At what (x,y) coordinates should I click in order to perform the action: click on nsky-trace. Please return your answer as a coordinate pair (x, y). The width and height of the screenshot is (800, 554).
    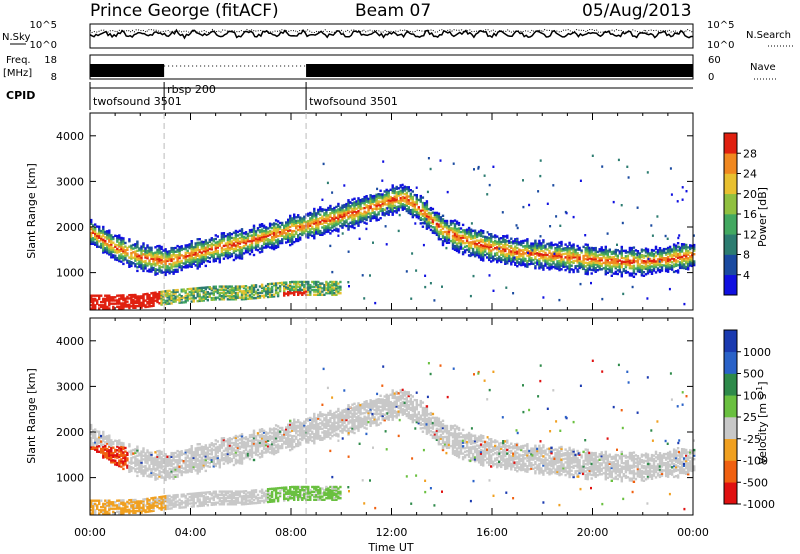
    Looking at the image, I should click on (391, 34).